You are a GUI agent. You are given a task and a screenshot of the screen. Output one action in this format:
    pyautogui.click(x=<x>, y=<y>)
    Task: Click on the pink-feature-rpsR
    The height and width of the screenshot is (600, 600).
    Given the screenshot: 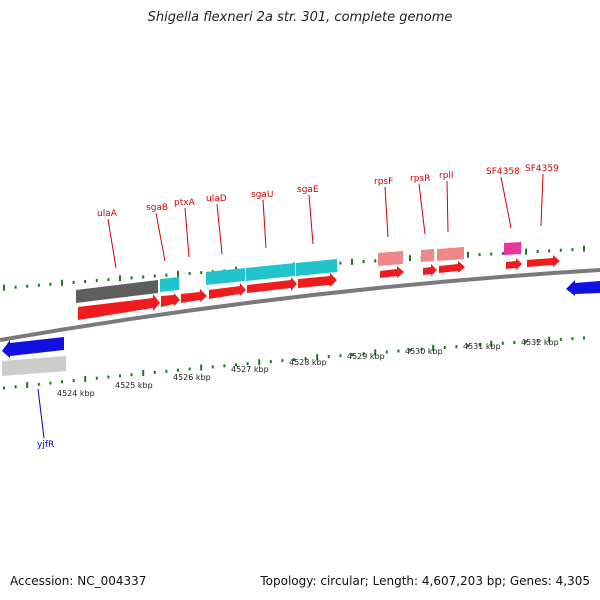 What is the action you would take?
    pyautogui.click(x=427, y=255)
    